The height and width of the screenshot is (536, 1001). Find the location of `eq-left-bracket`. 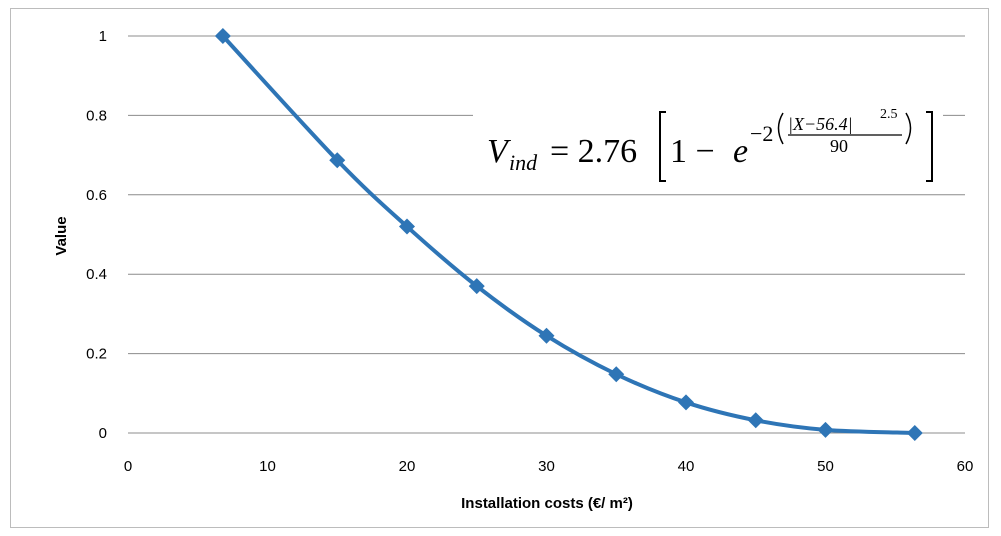

eq-left-bracket is located at coordinates (662, 146).